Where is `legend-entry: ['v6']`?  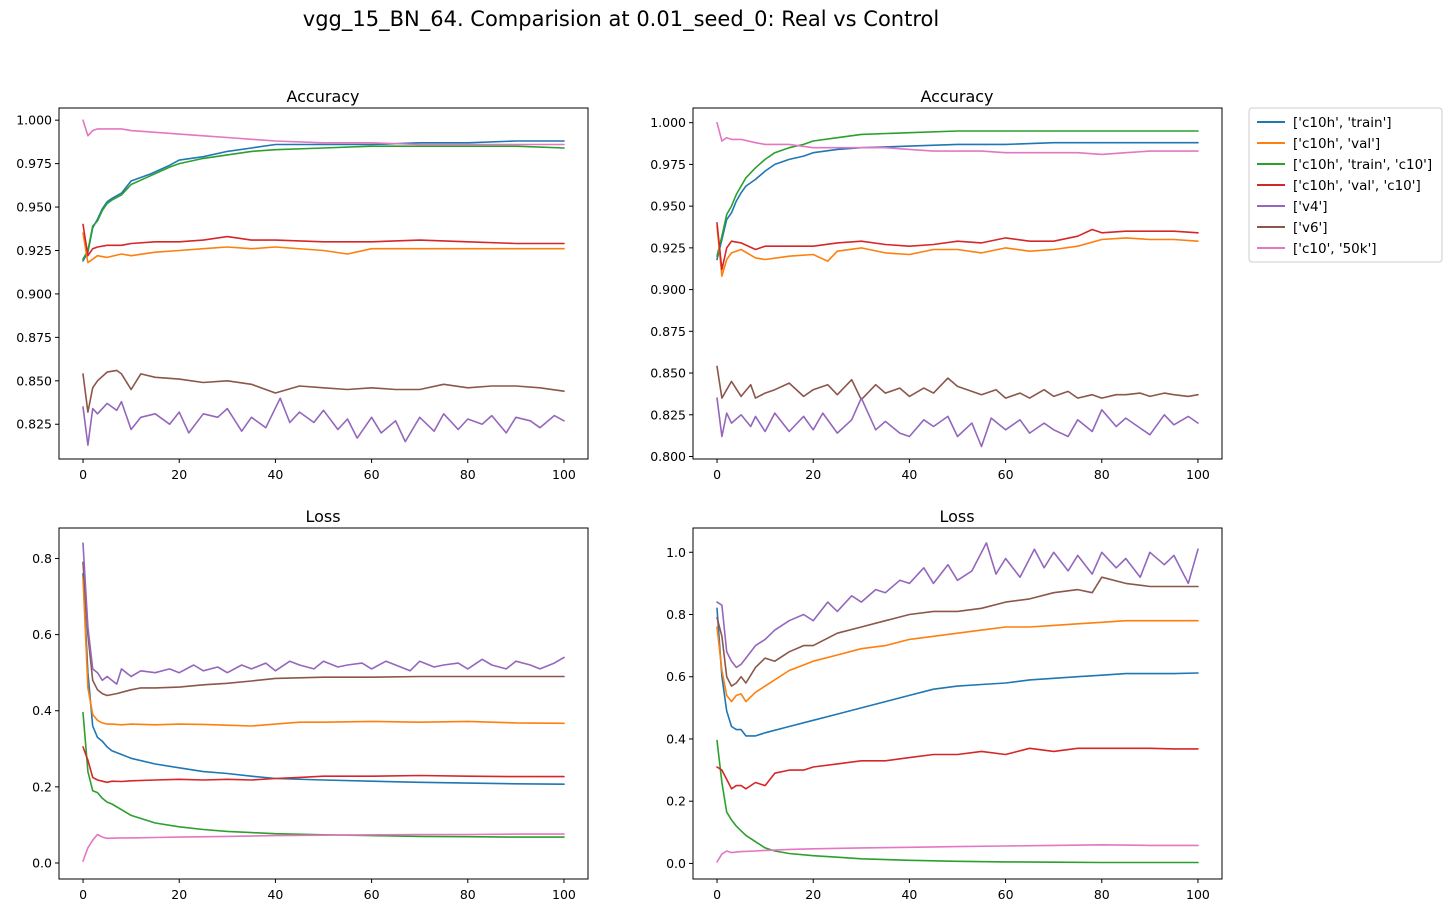 legend-entry: ['v6'] is located at coordinates (1292, 228).